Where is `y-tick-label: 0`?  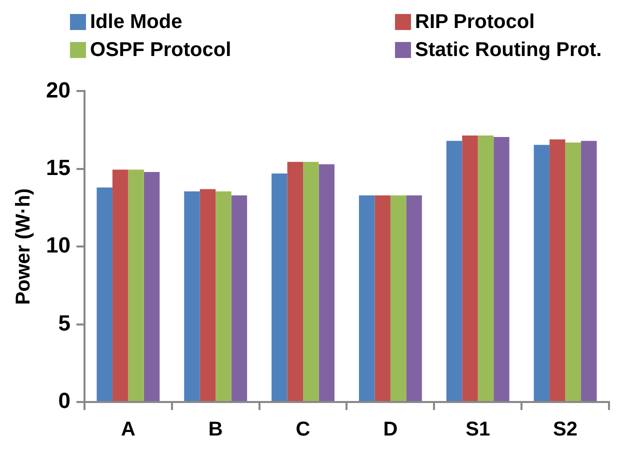 y-tick-label: 0 is located at coordinates (64, 401).